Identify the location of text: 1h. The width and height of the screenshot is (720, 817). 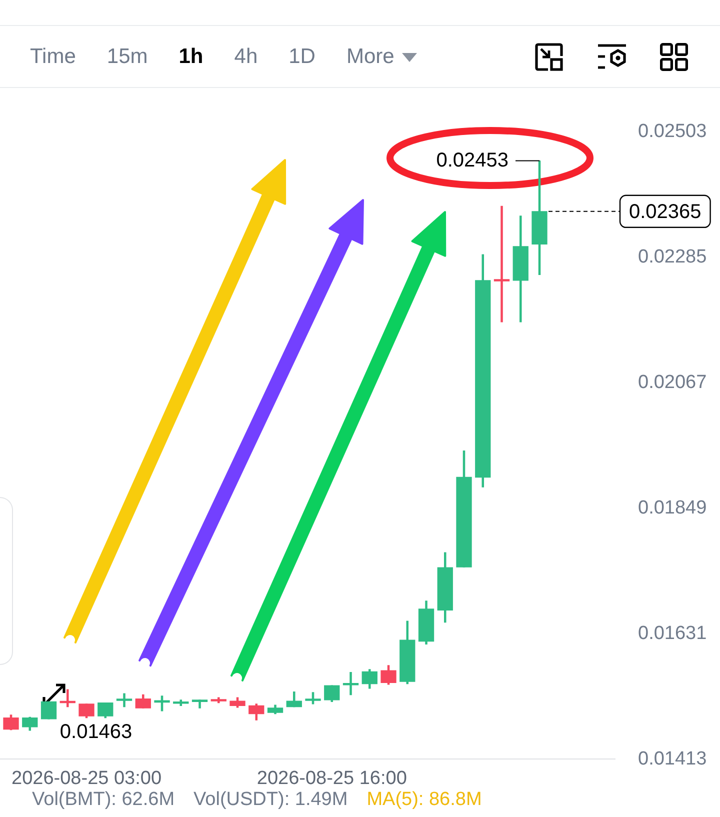
(191, 57).